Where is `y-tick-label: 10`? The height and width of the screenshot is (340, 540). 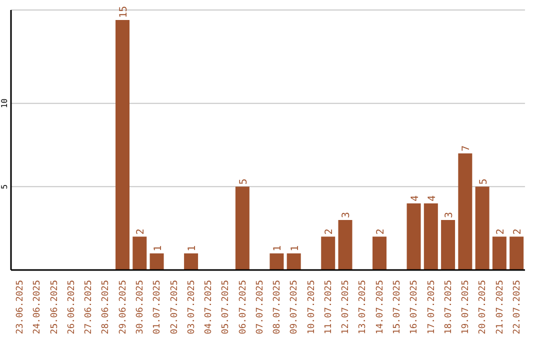
y-tick-label: 10 is located at coordinates (4, 103).